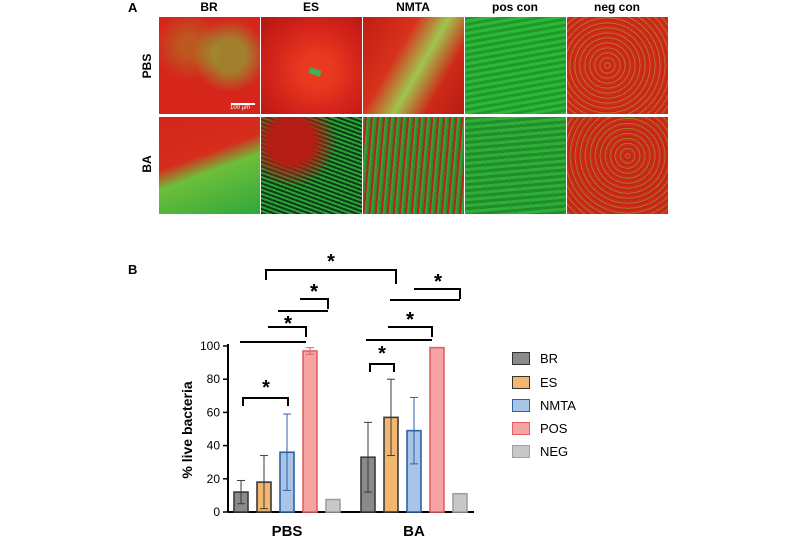 Image resolution: width=794 pixels, height=536 pixels. Describe the element at coordinates (521, 451) in the screenshot. I see `legend-swatch-neg` at that location.